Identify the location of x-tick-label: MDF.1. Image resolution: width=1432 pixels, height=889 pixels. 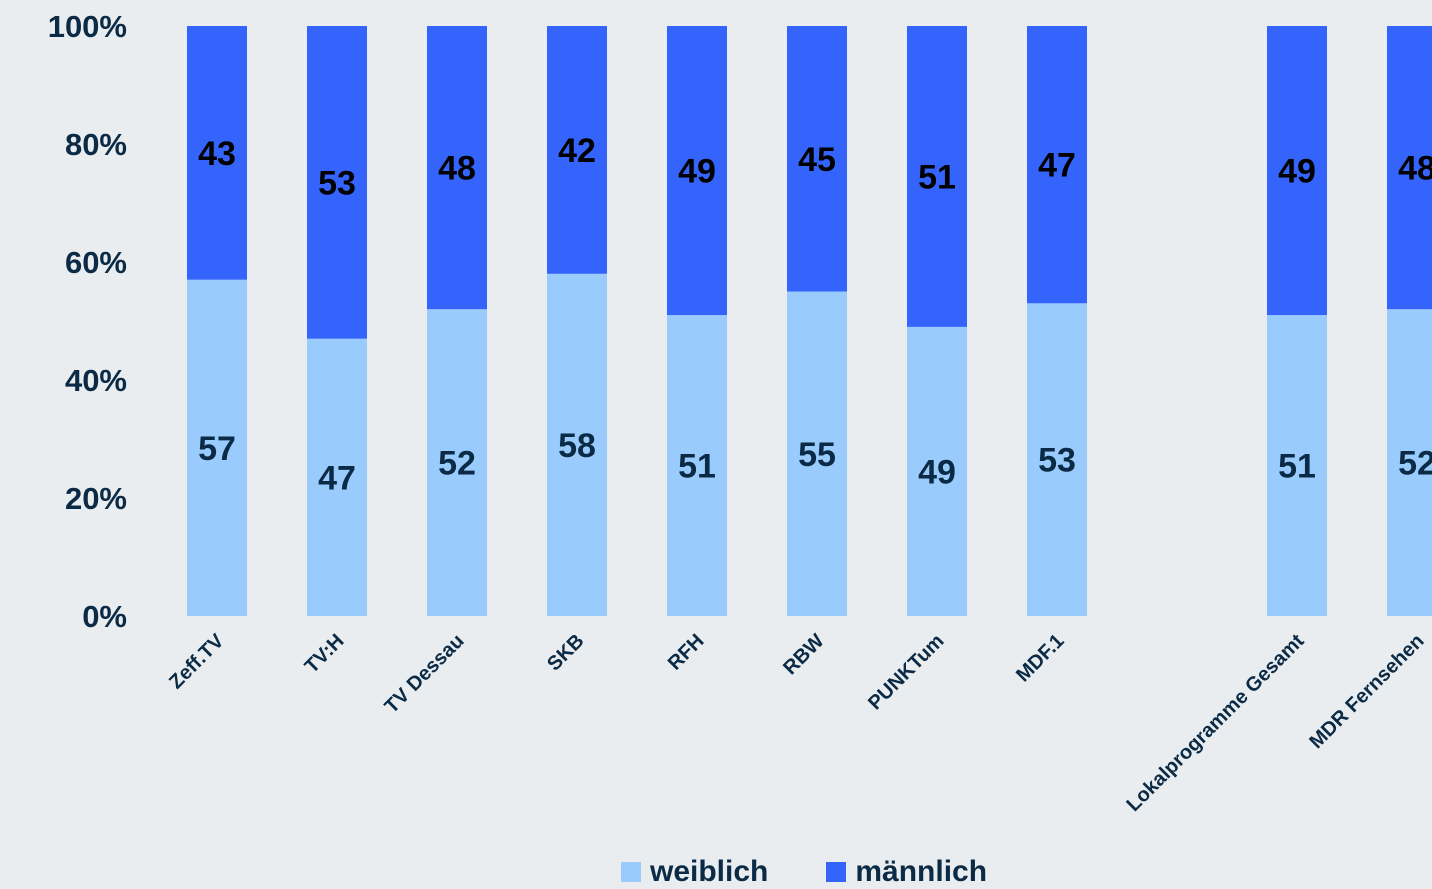
(1040, 658).